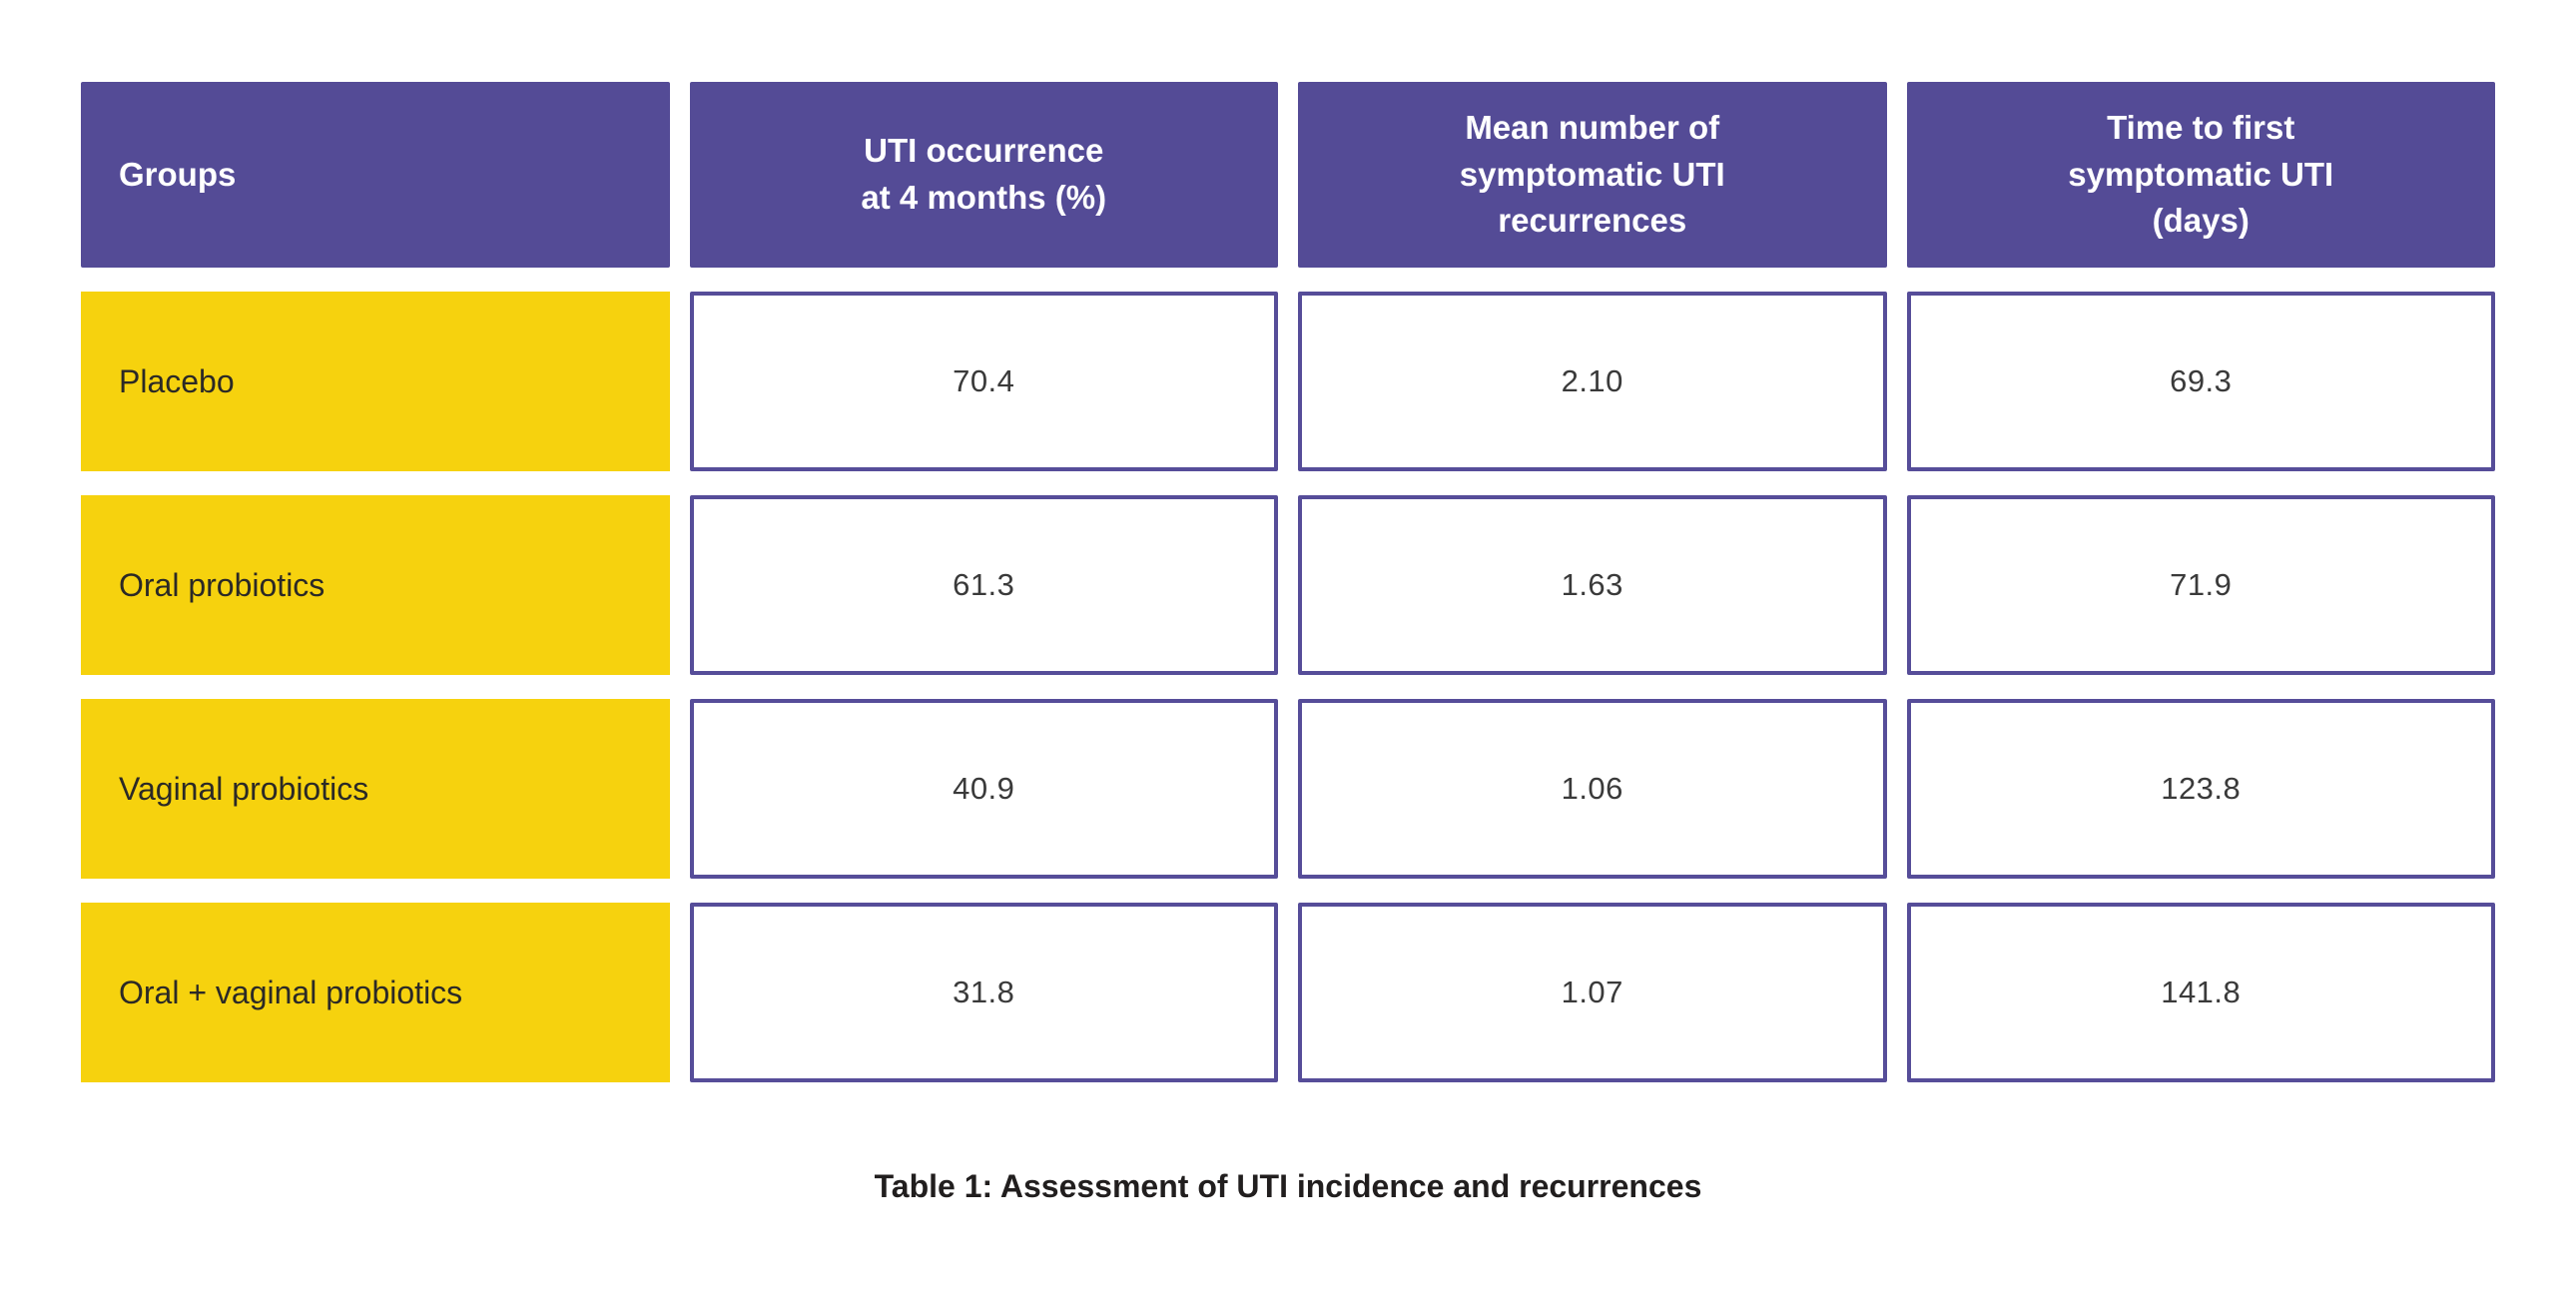  Describe the element at coordinates (984, 992) in the screenshot. I see `value-cell-oral-vaginal-occurrence: 31.8` at that location.